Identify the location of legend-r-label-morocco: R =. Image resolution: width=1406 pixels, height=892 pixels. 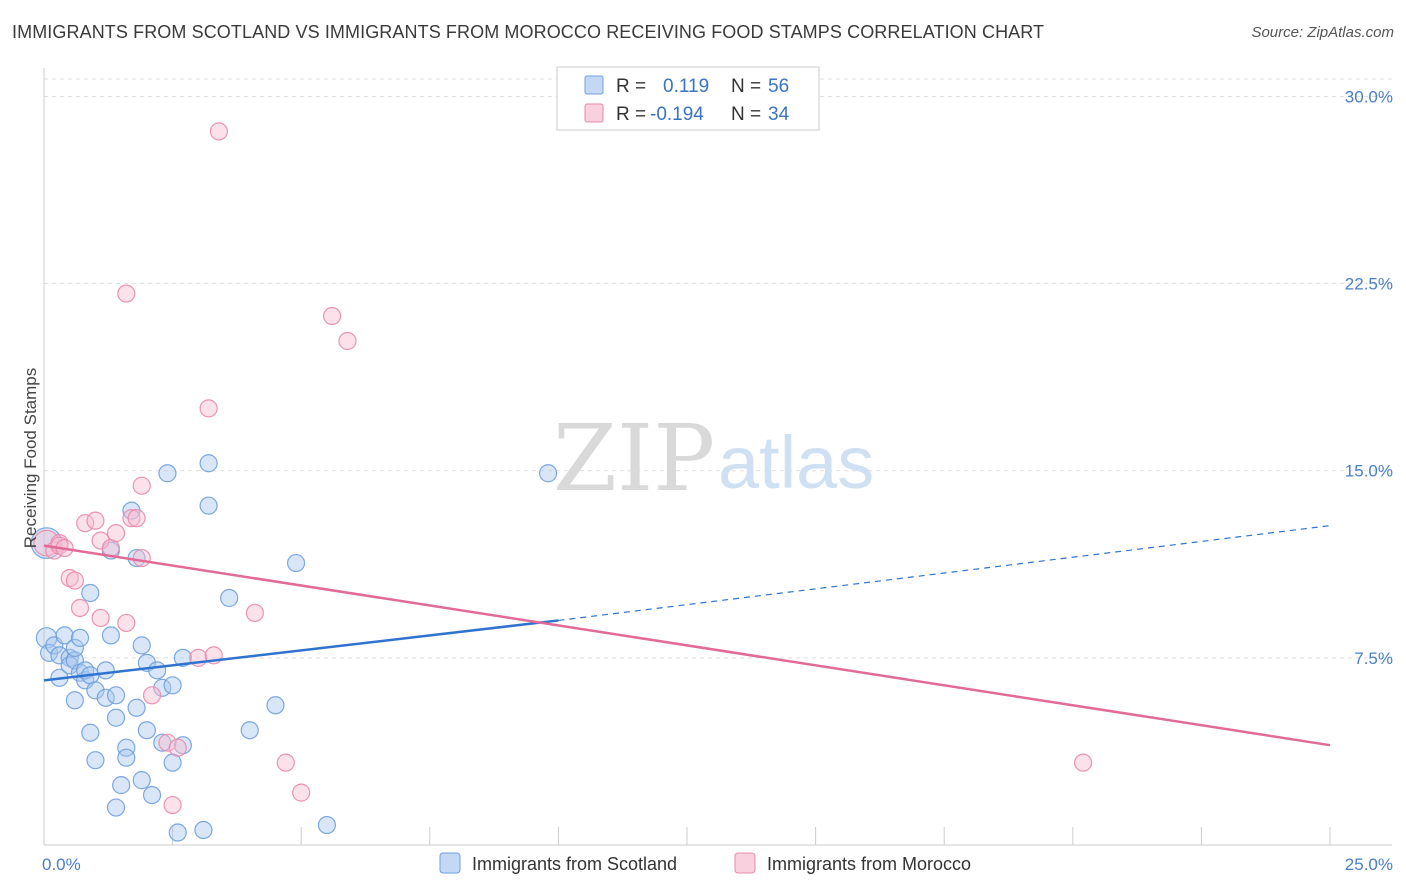
(631, 114).